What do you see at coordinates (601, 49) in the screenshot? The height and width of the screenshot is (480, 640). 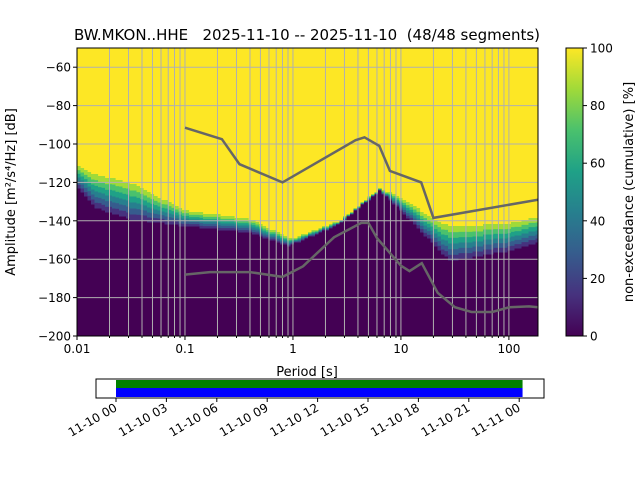 I see `colorbar-tick-label: 100` at bounding box center [601, 49].